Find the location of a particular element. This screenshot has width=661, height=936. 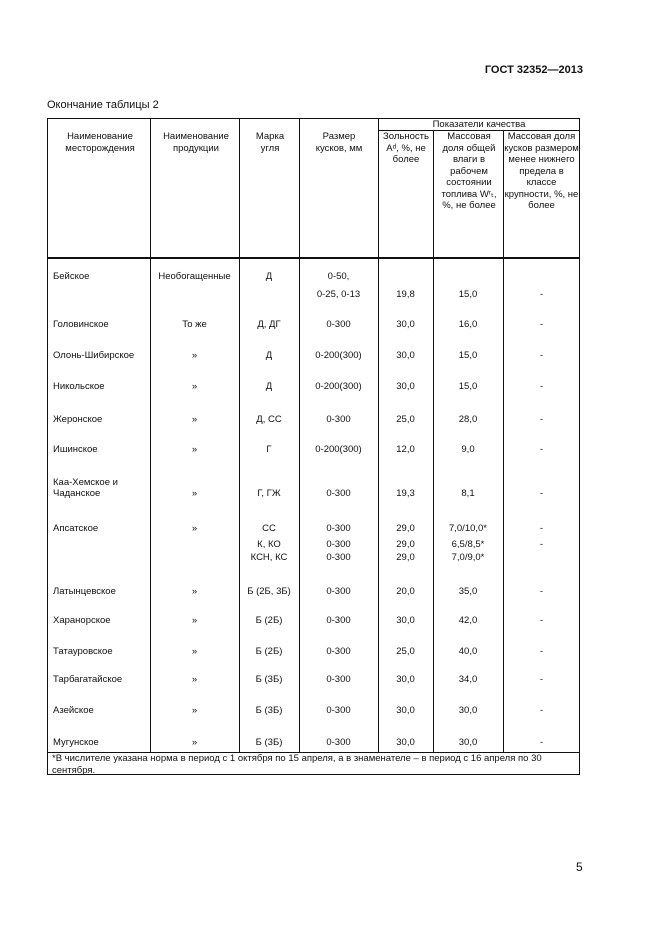

header-quality-group: Показатели качества is located at coordinates (479, 124).